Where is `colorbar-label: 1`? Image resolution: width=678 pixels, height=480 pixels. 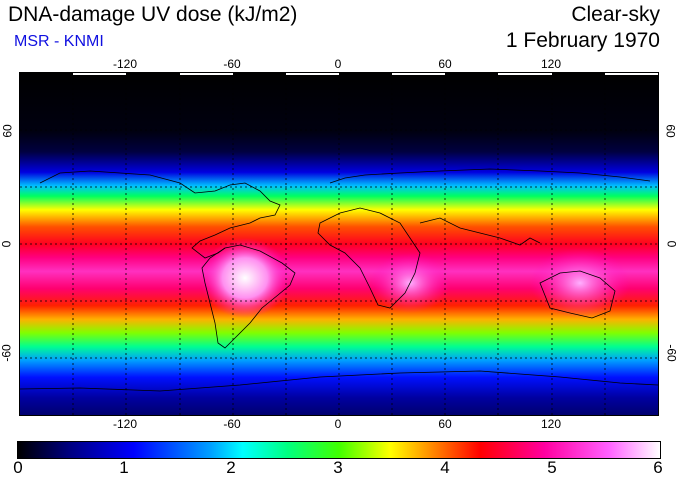 colorbar-label: 1 is located at coordinates (124, 467).